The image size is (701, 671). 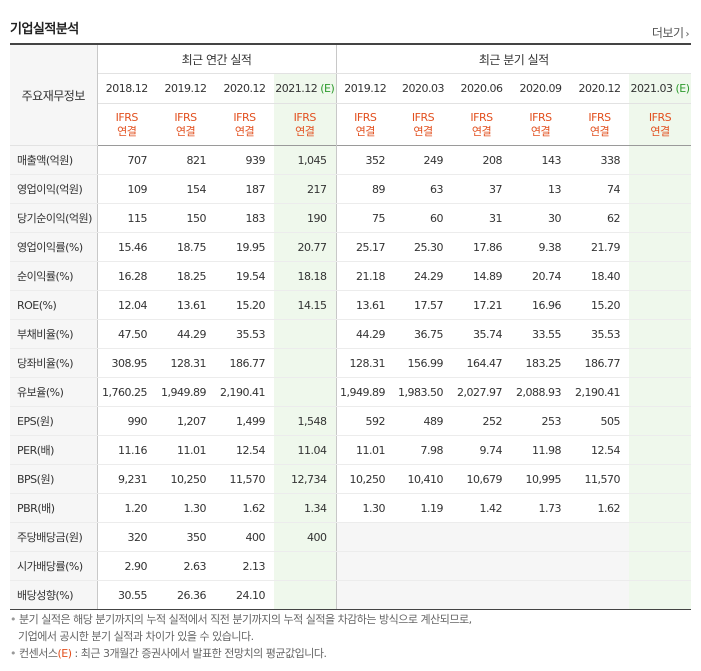 I want to click on quarter-value: 11.01, so click(x=364, y=450).